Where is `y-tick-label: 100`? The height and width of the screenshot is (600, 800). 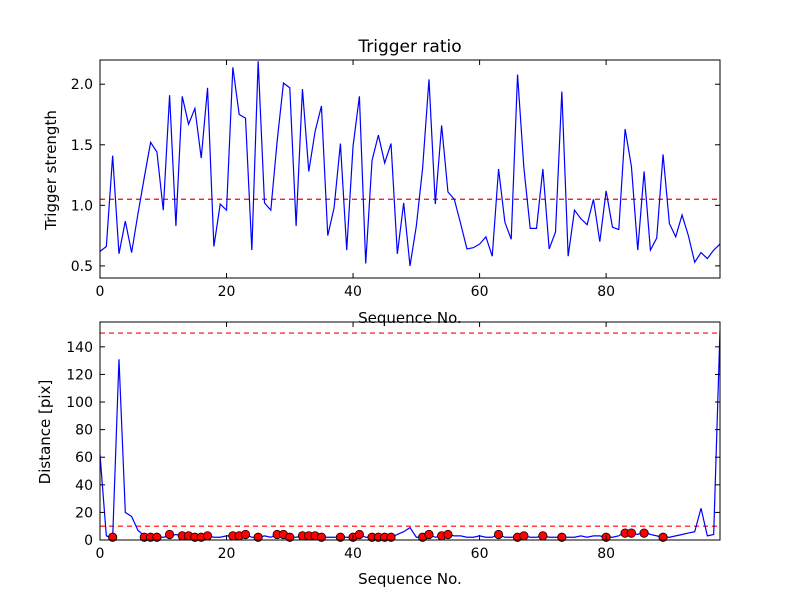
y-tick-label: 100 is located at coordinates (79, 403).